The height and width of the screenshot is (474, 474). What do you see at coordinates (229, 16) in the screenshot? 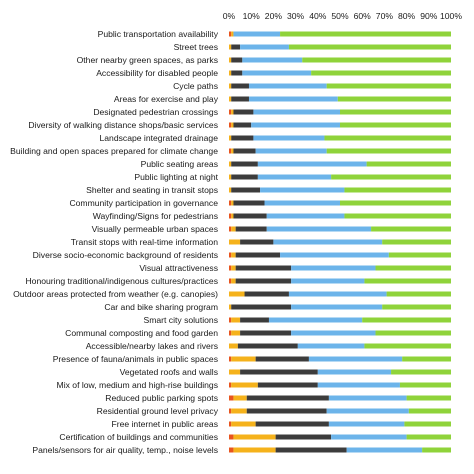
I see `x-tick-label: 0%` at bounding box center [229, 16].